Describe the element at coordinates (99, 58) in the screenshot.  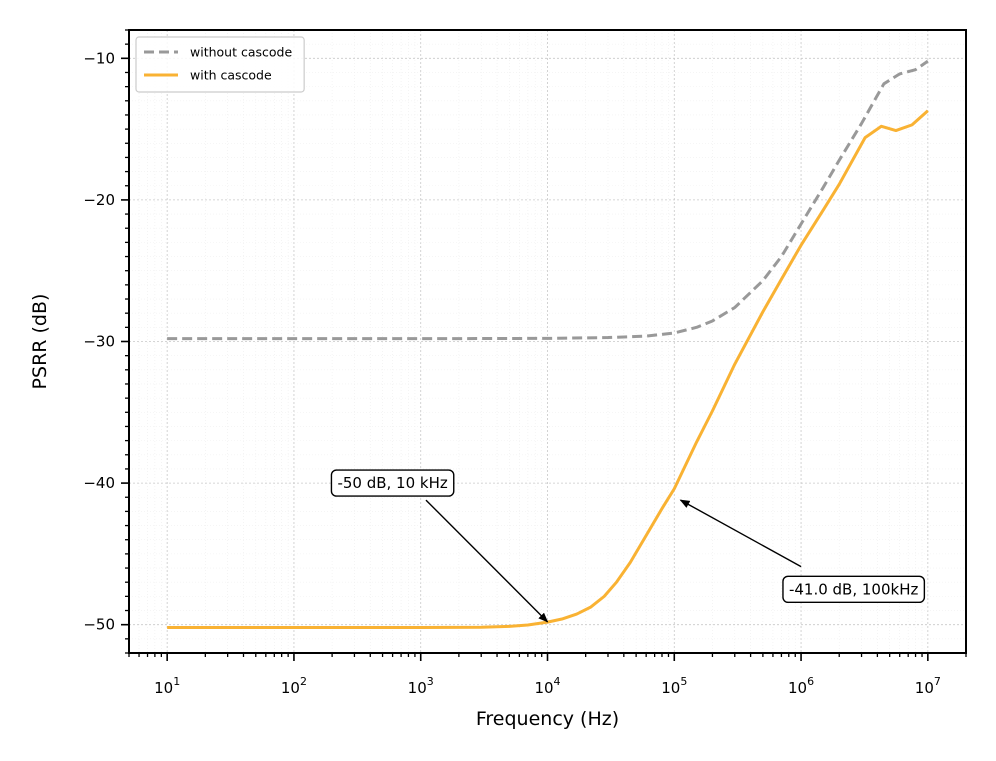
I see `y-tick-label: −10` at that location.